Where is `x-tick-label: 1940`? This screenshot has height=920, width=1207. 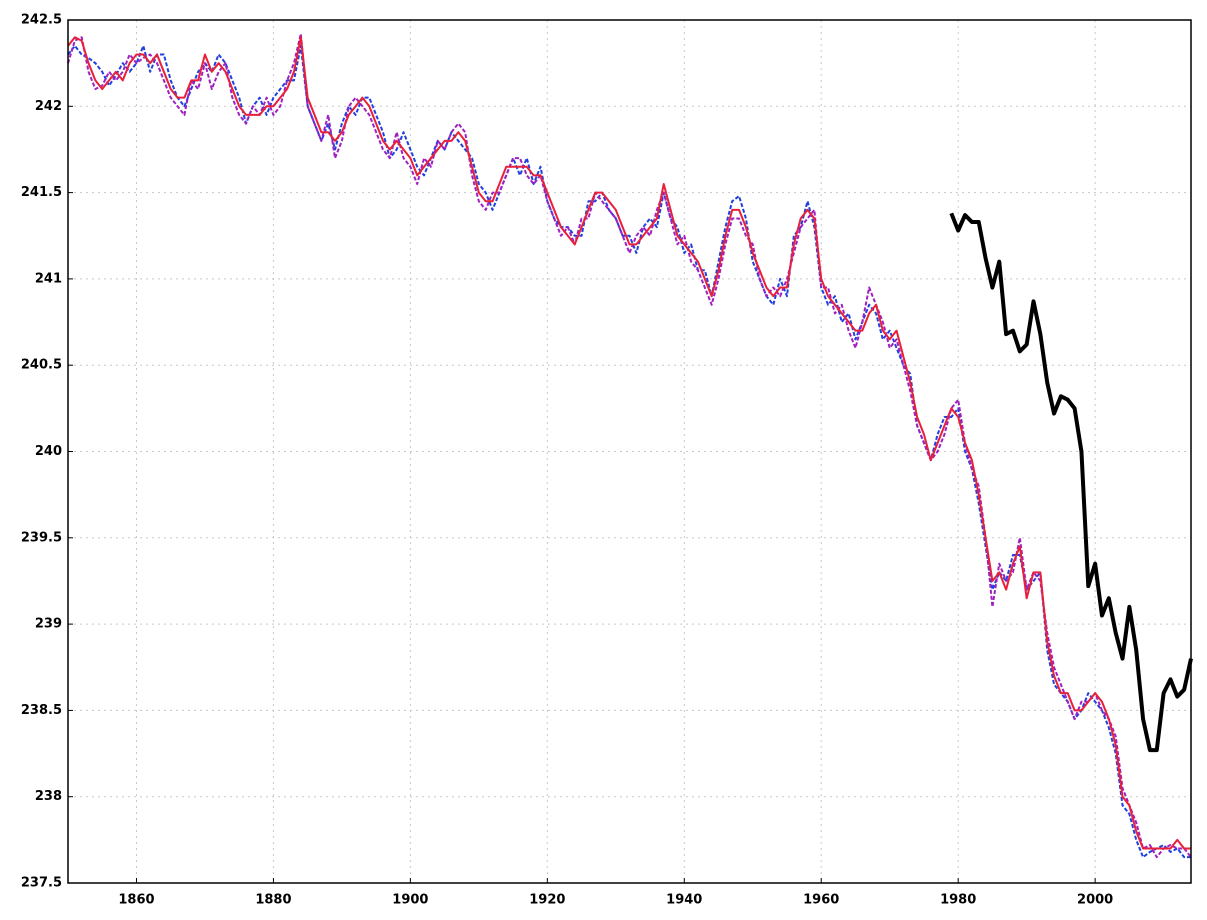
x-tick-label: 1940 is located at coordinates (684, 900).